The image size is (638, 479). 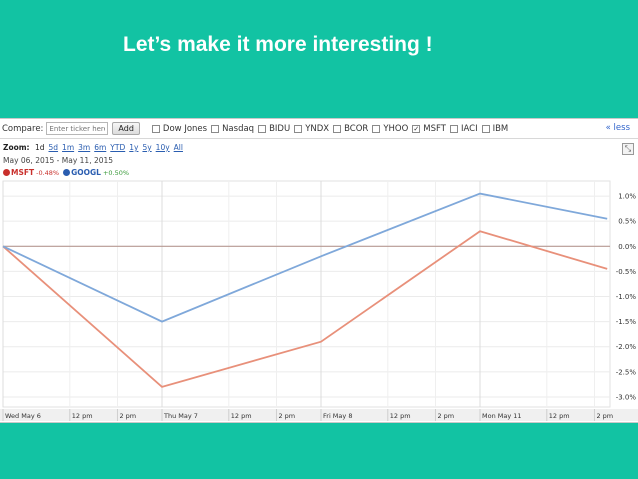 What do you see at coordinates (77, 128) in the screenshot?
I see `ticker-input` at bounding box center [77, 128].